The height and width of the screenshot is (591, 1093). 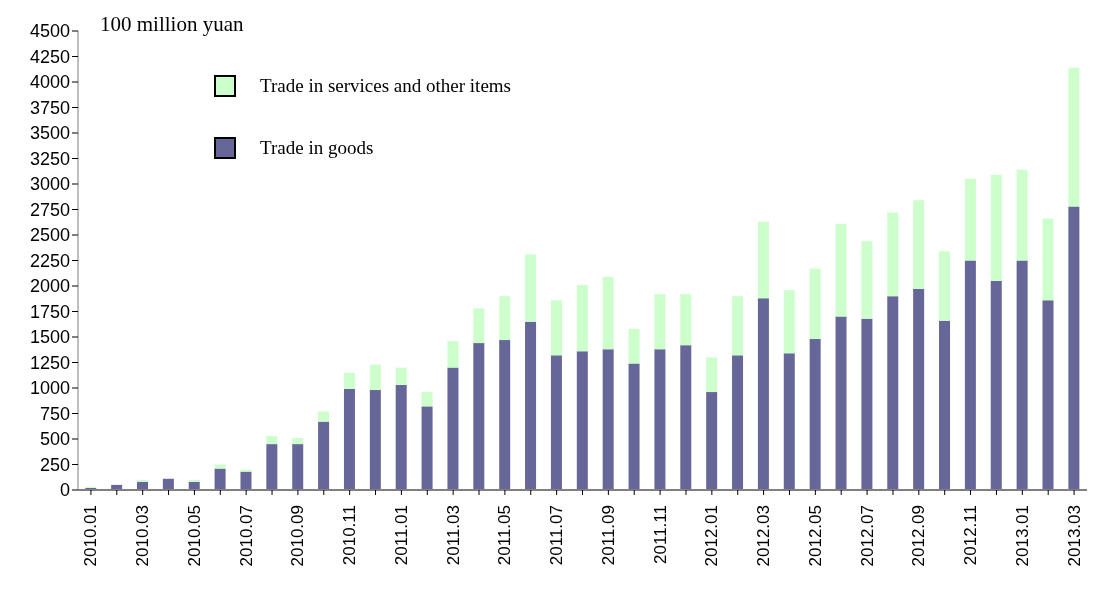 I want to click on x-tick-label: 2012.09, so click(x=919, y=536).